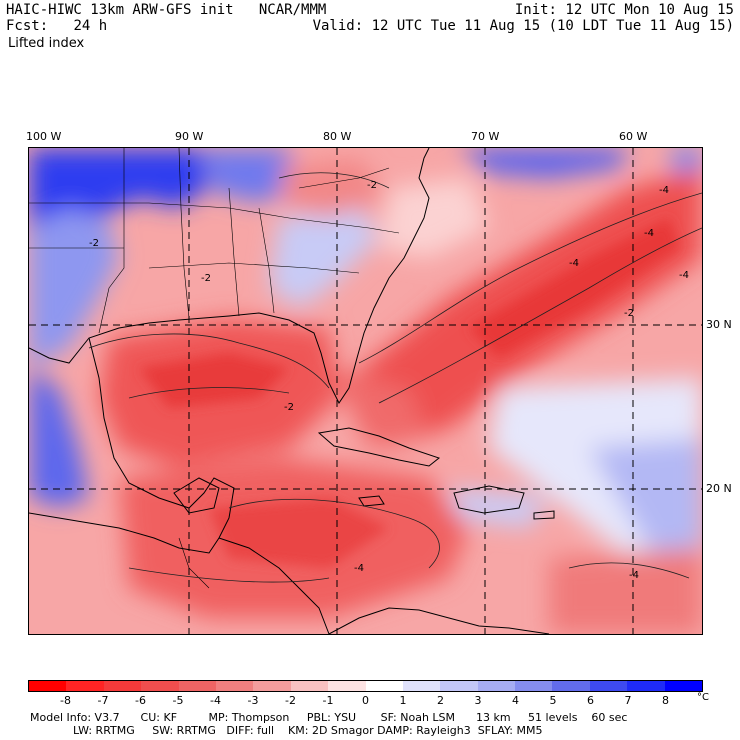 The width and height of the screenshot is (740, 740). Describe the element at coordinates (65, 700) in the screenshot. I see `colorbar-tick-label: -8` at that location.